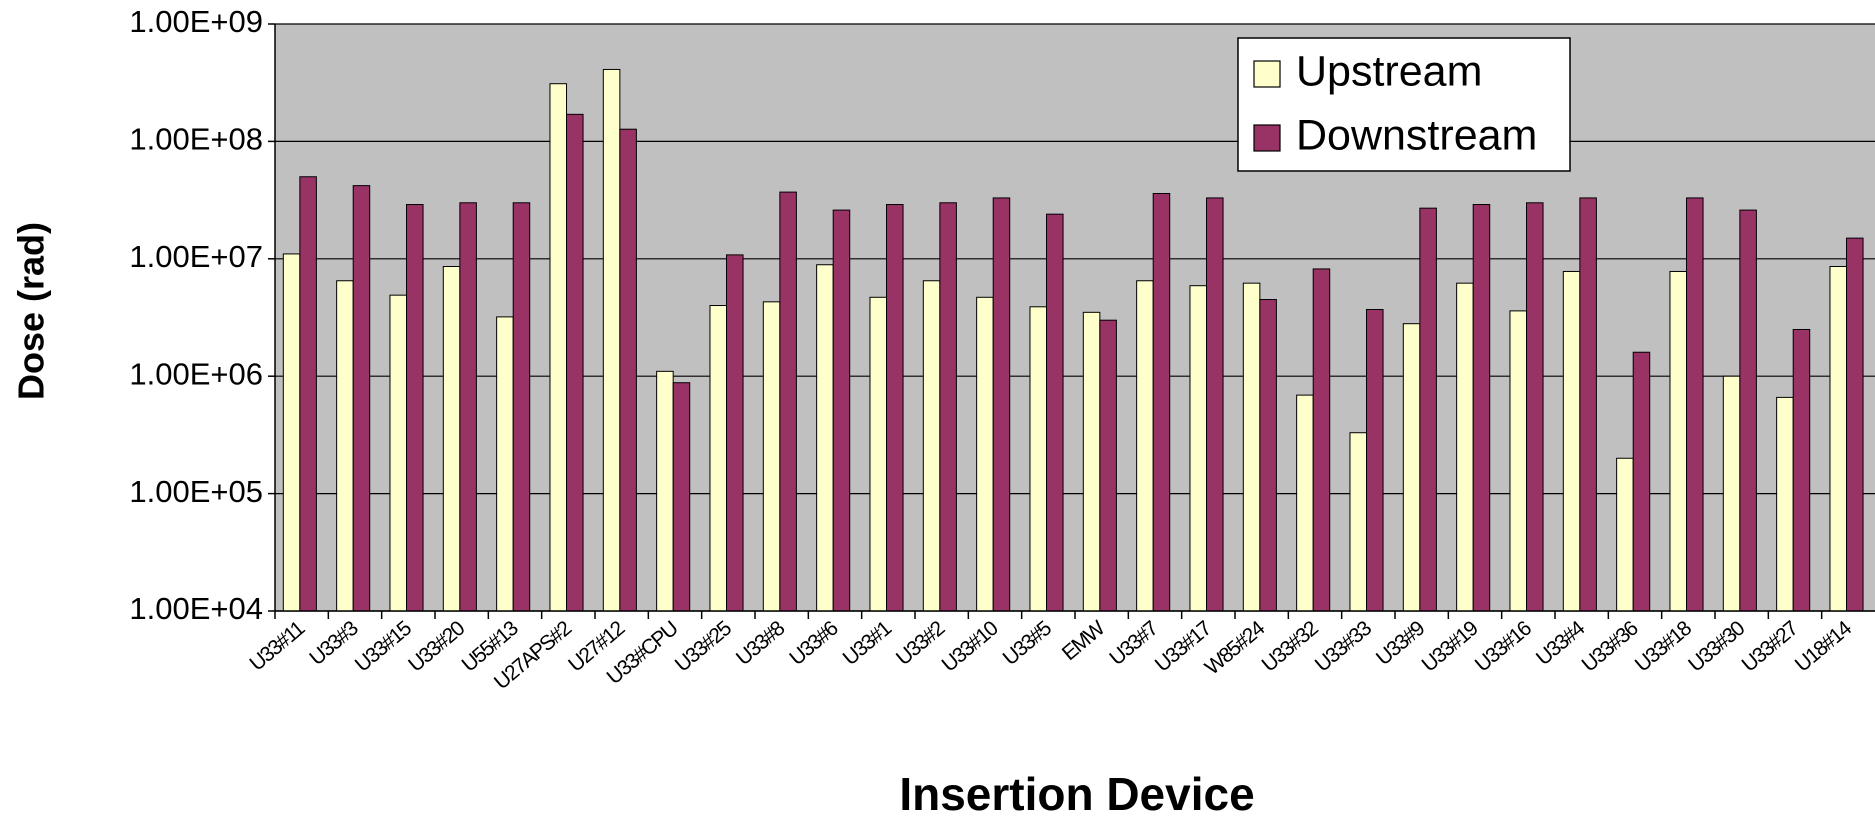 The height and width of the screenshot is (822, 1875). I want to click on y-tick-label: 1.00E+08, so click(196, 139).